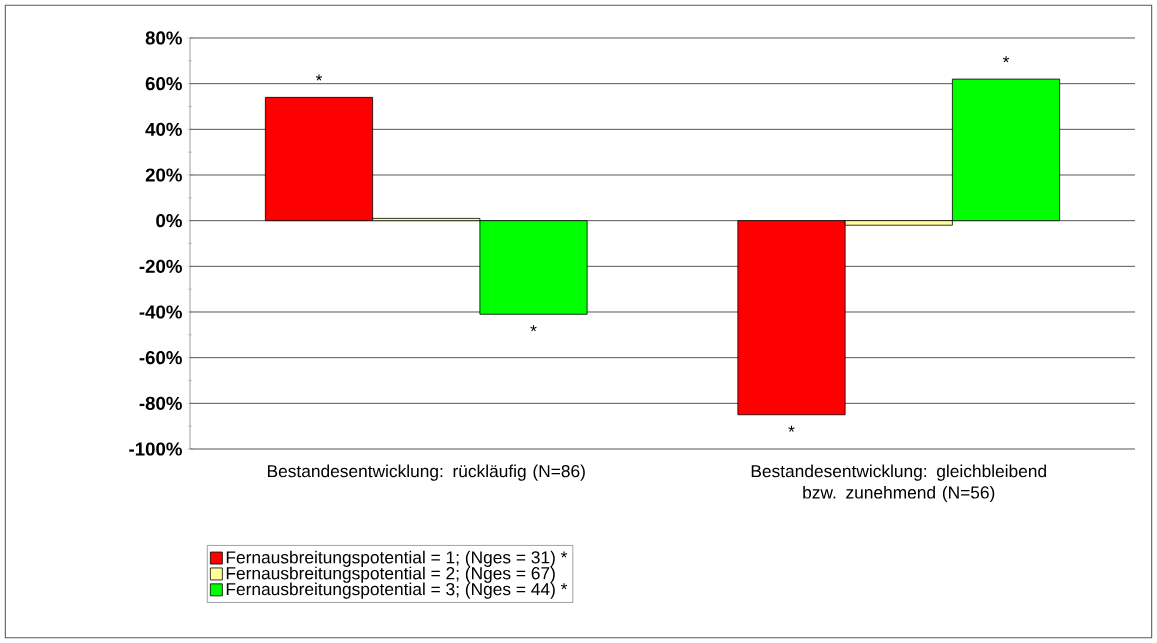 This screenshot has height=643, width=1157. I want to click on y-tick-label: 60%, so click(163, 84).